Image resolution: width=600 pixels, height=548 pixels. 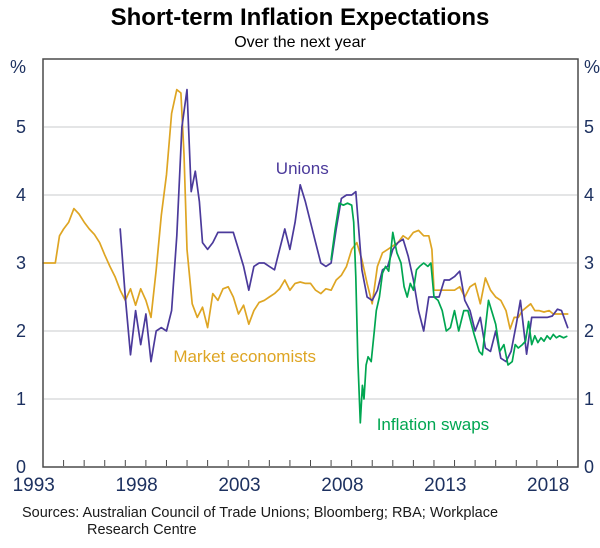 What do you see at coordinates (21, 331) in the screenshot?
I see `y-axis-label-left: 2` at bounding box center [21, 331].